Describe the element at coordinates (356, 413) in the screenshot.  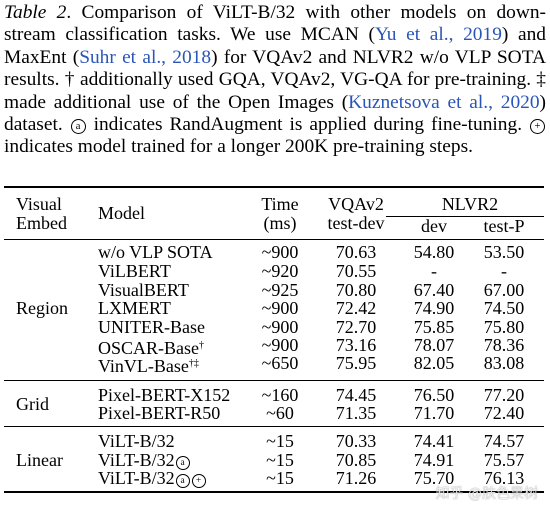
I see `vqav2-score: 71.35` at that location.